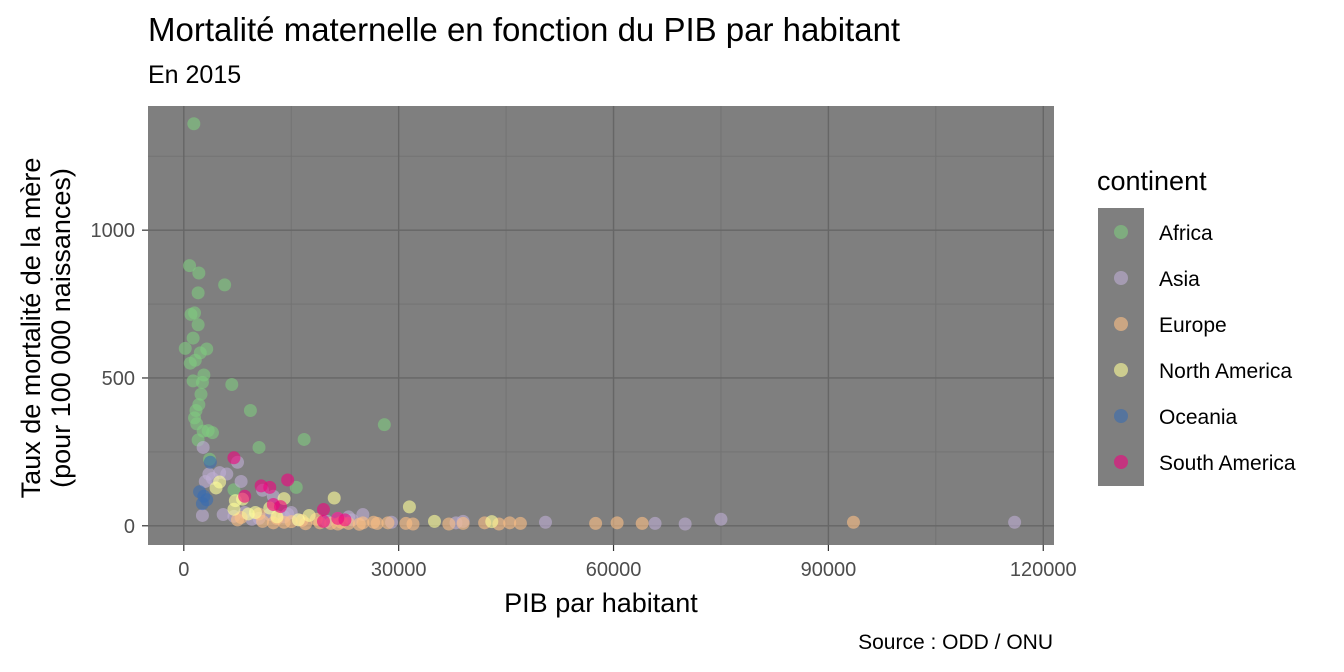 This screenshot has width=1344, height=672. I want to click on legend-label-asia: Asia, so click(1179, 279).